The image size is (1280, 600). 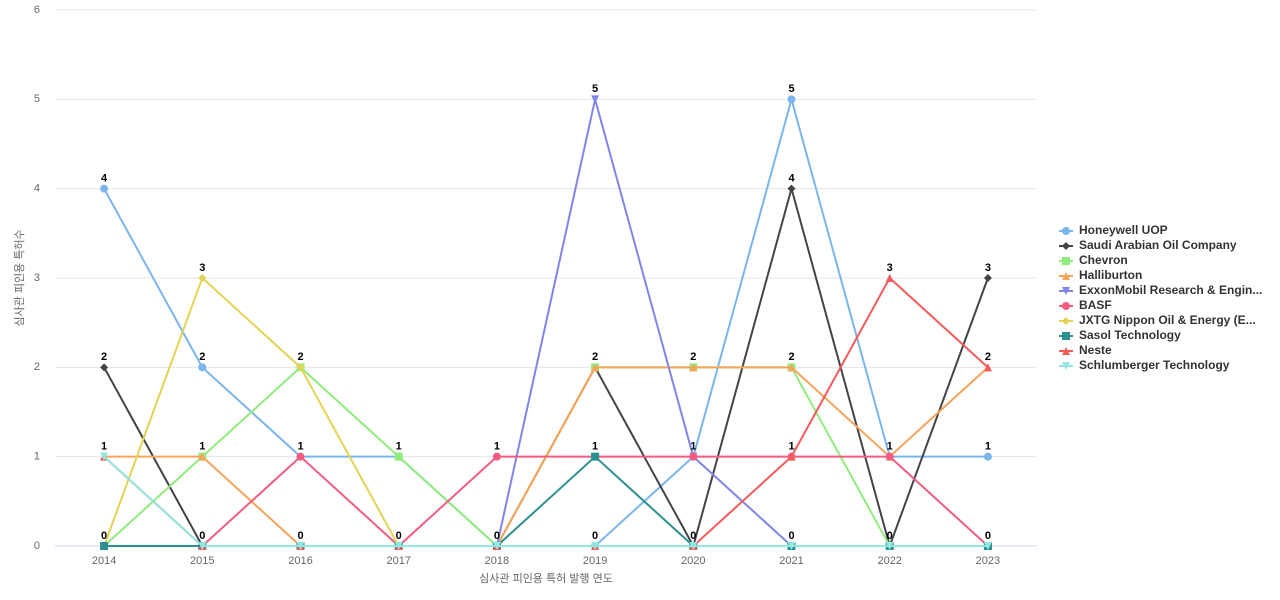 I want to click on x-tick-label: 2018, so click(x=497, y=561).